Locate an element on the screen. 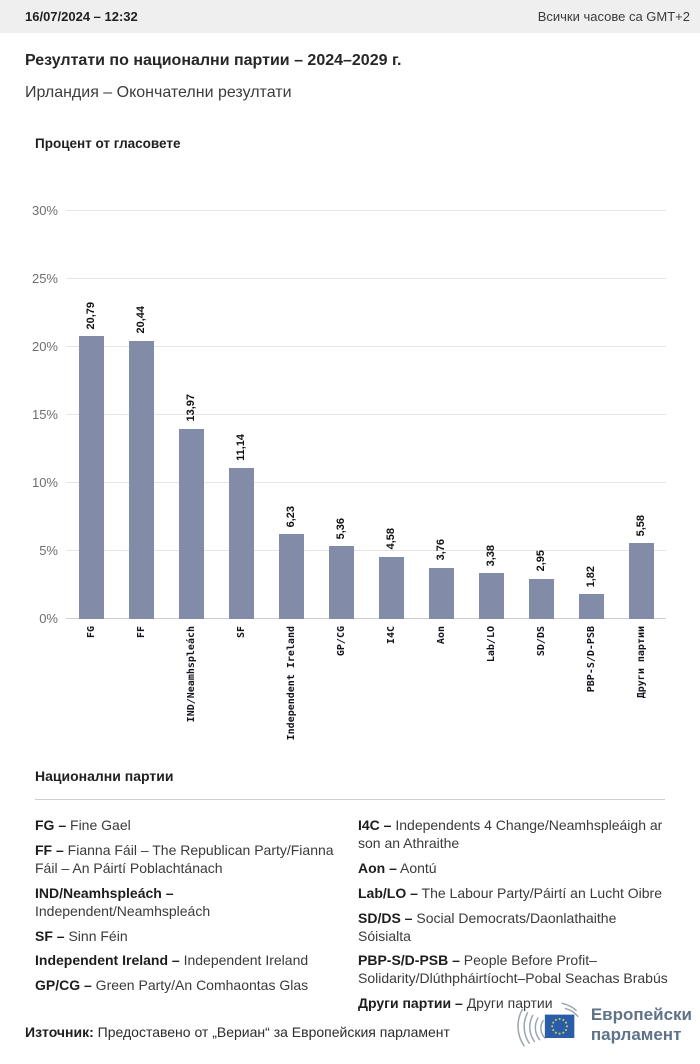 This screenshot has width=700, height=1064. x-tick-label: SF is located at coordinates (241, 632).